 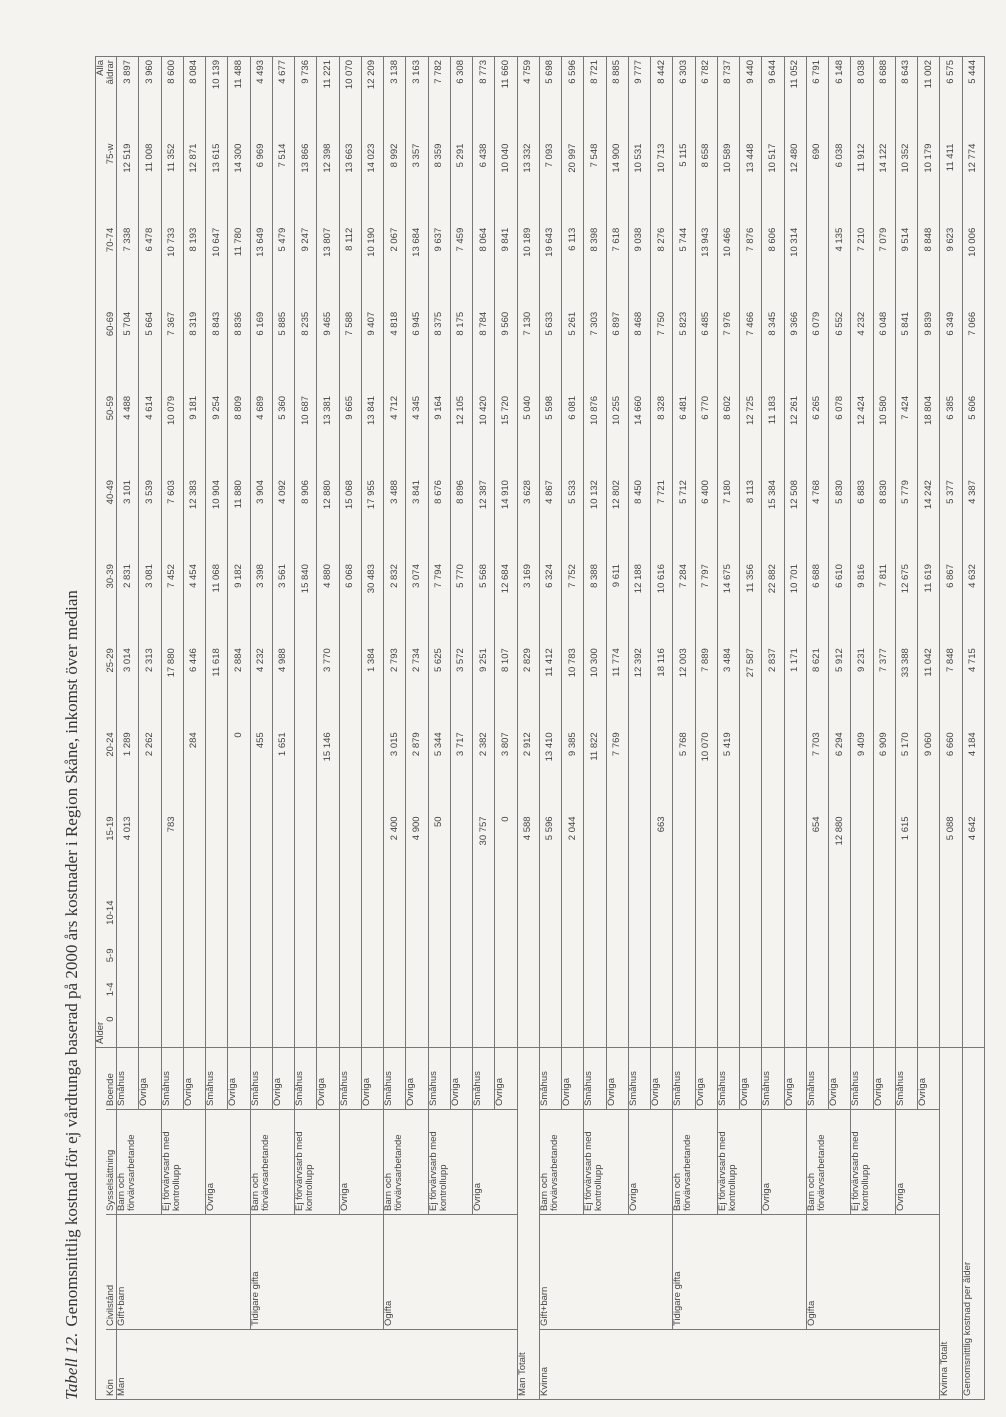 I want to click on value-cell: 1 651, so click(x=283, y=771).